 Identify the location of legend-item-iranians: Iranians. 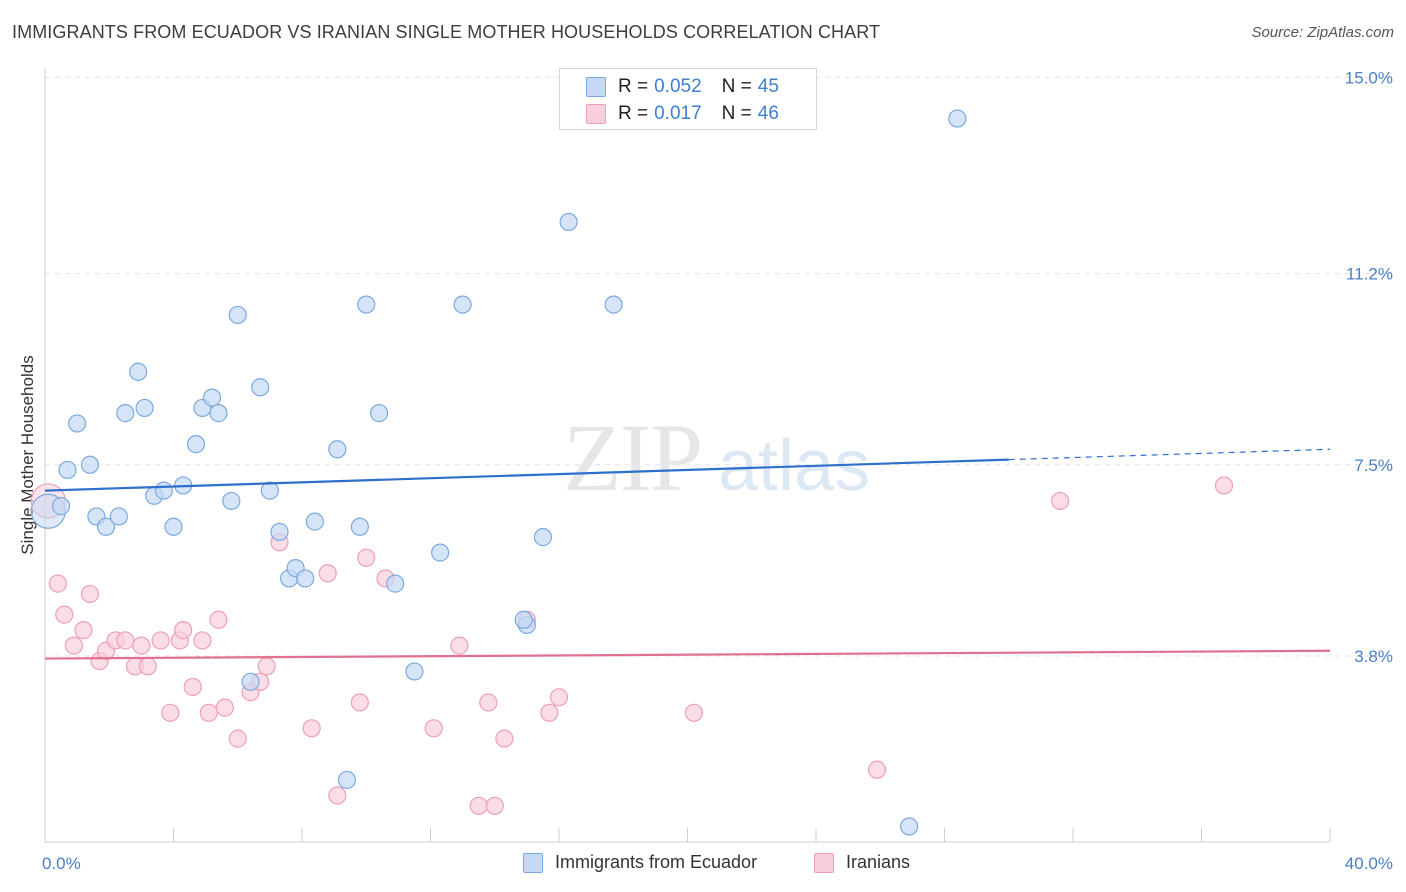
(862, 862).